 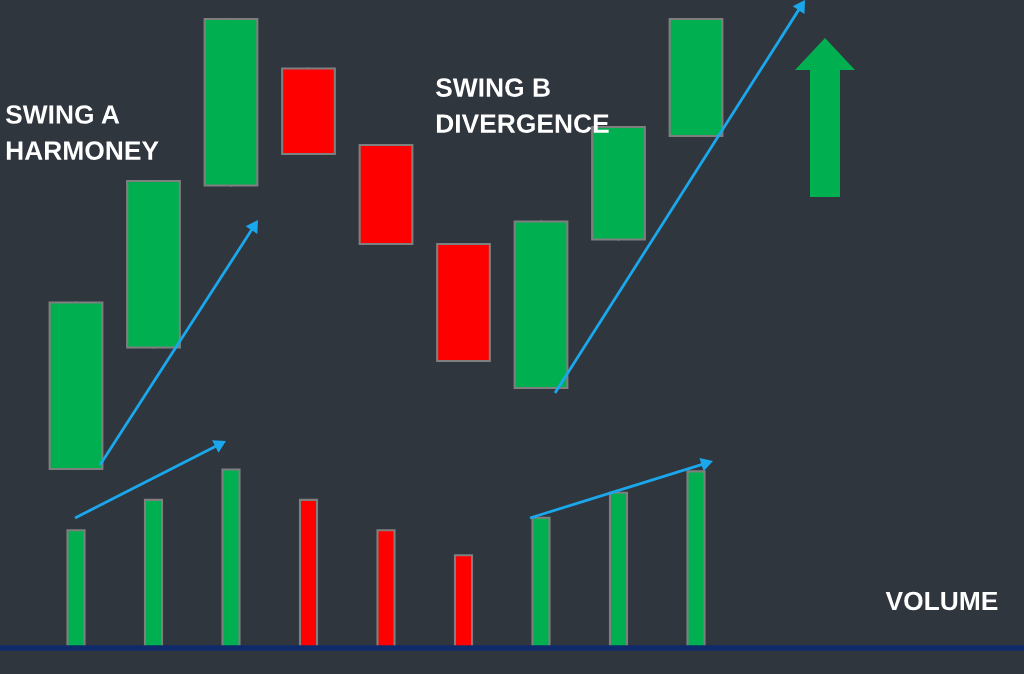 What do you see at coordinates (82, 132) in the screenshot?
I see `annotation: SWING A HARMONEY` at bounding box center [82, 132].